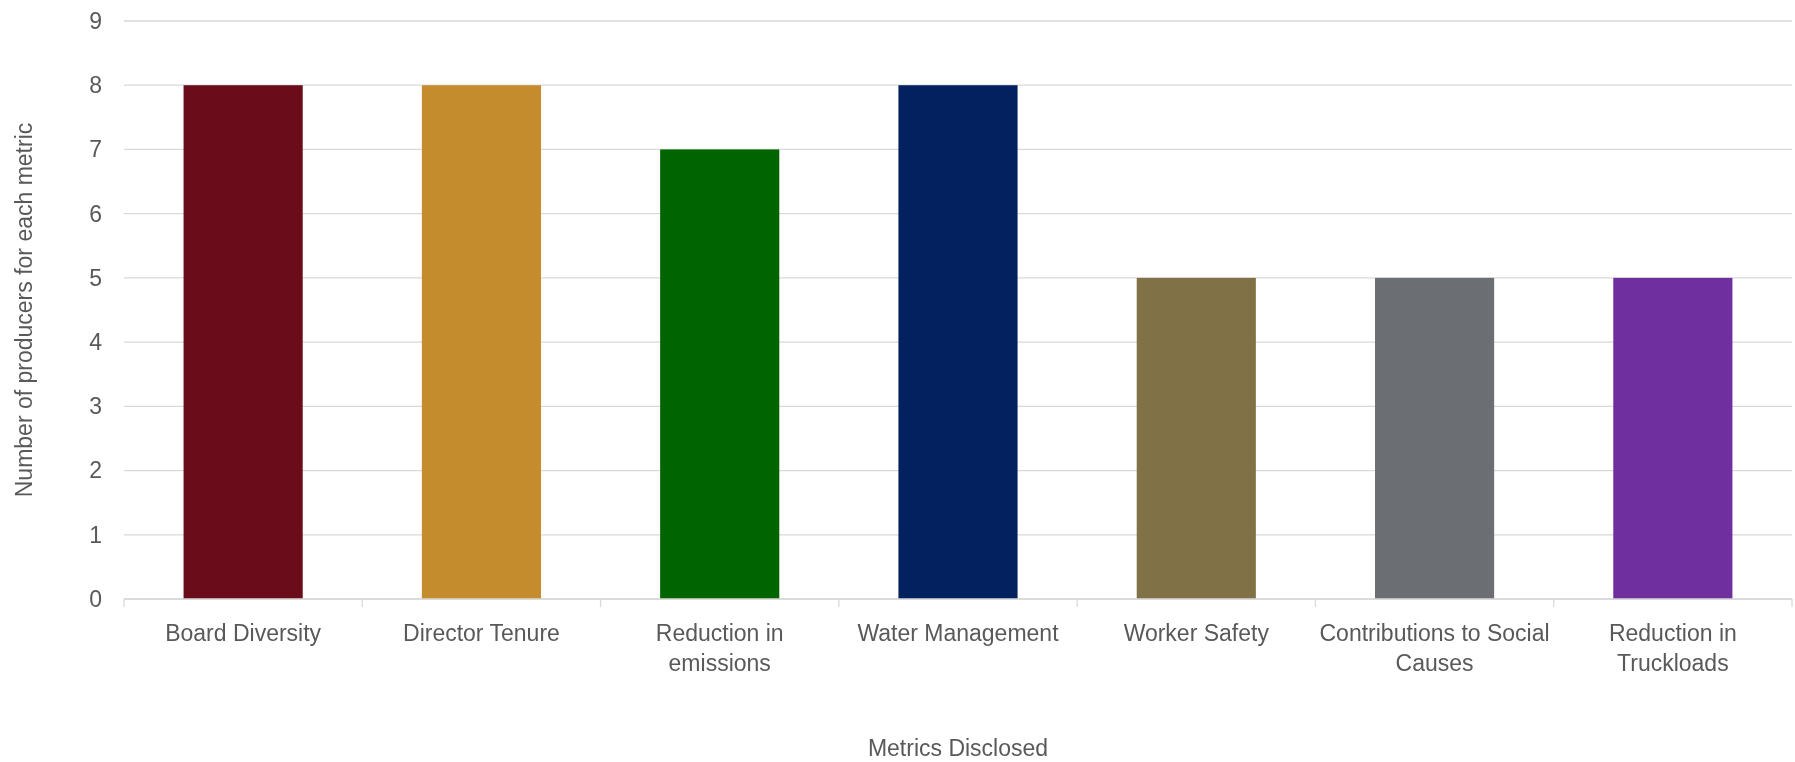  Describe the element at coordinates (95, 85) in the screenshot. I see `y-tick-label: 8` at that location.